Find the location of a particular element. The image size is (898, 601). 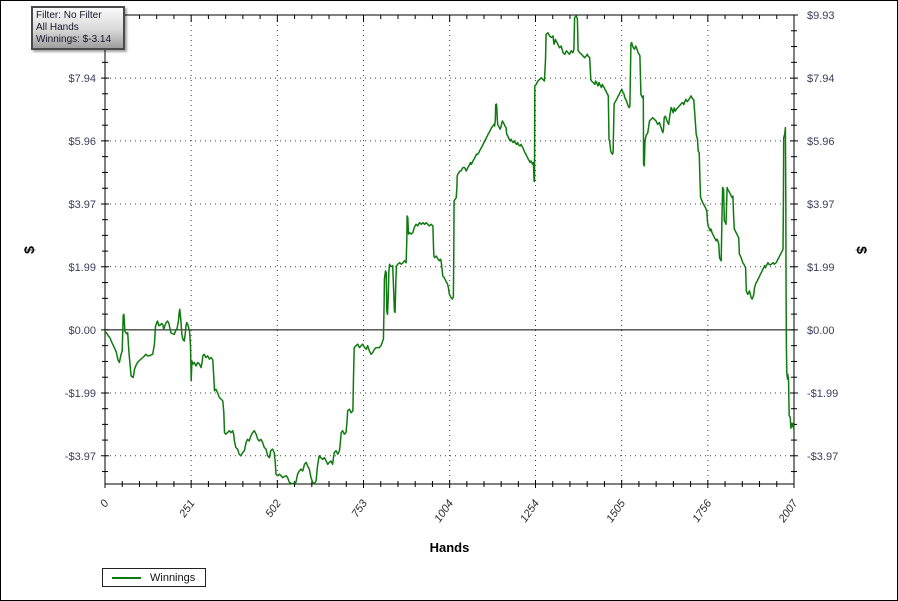

y-tick-label-left: $5.96 is located at coordinates (82, 142).